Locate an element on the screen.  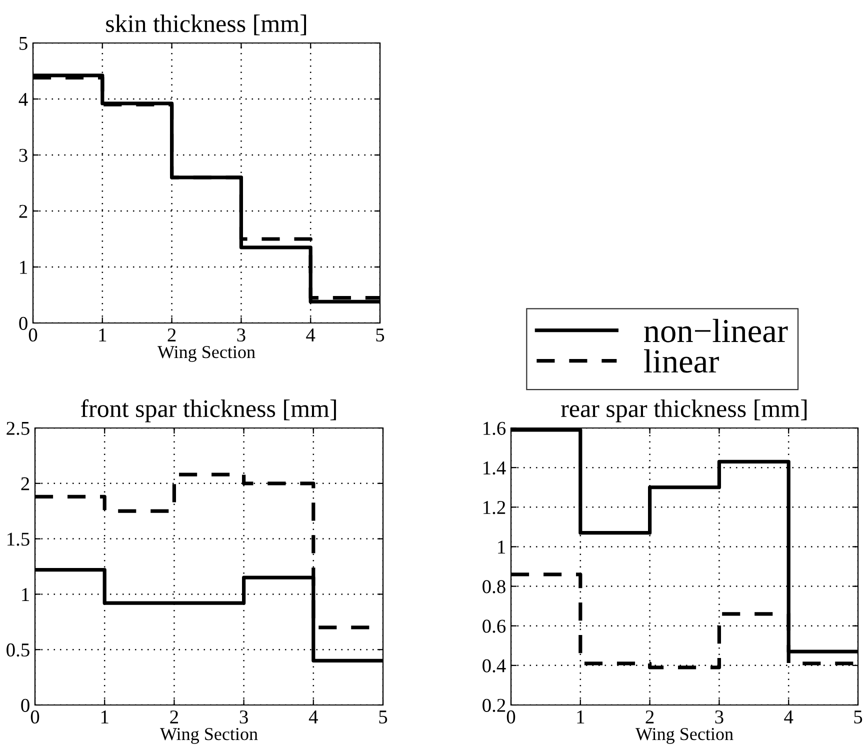
chart-title: rear spar thickness [mm] is located at coordinates (684, 411).